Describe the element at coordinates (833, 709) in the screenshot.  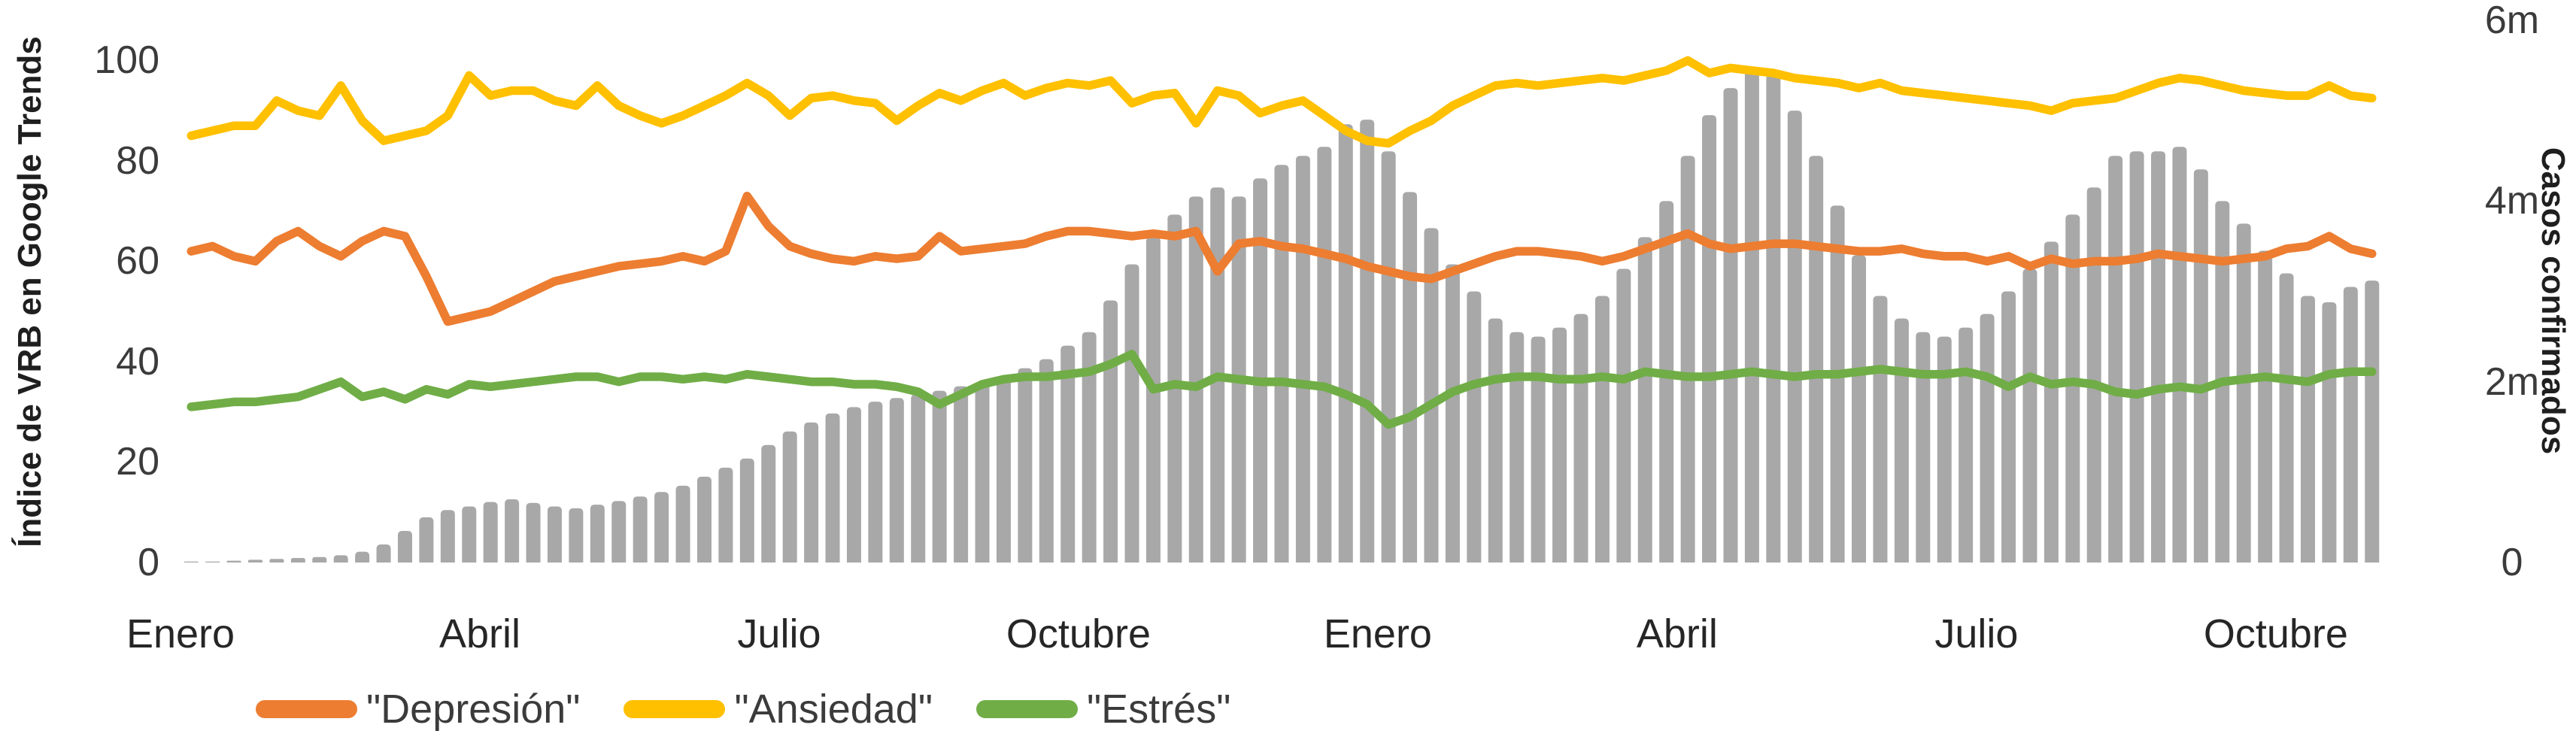
I see `legend-label-ansiedad: "Ansiedad"` at that location.